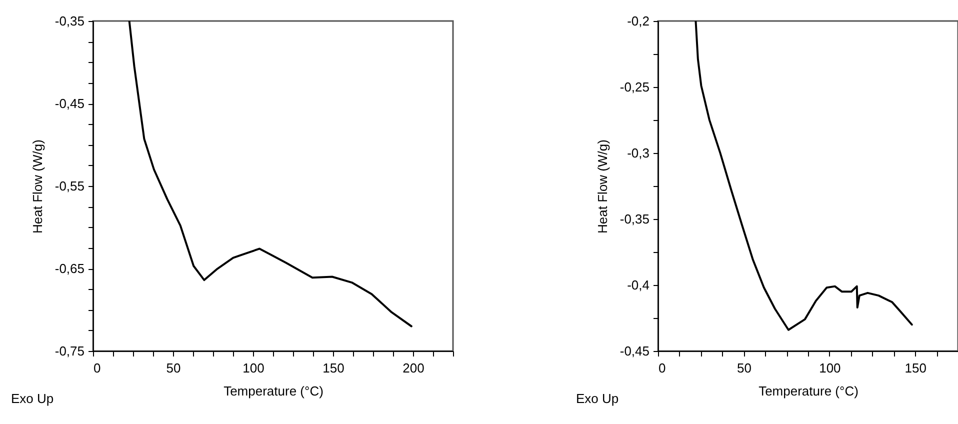 The height and width of the screenshot is (424, 958). I want to click on y-tick-label: -0,65, so click(69, 268).